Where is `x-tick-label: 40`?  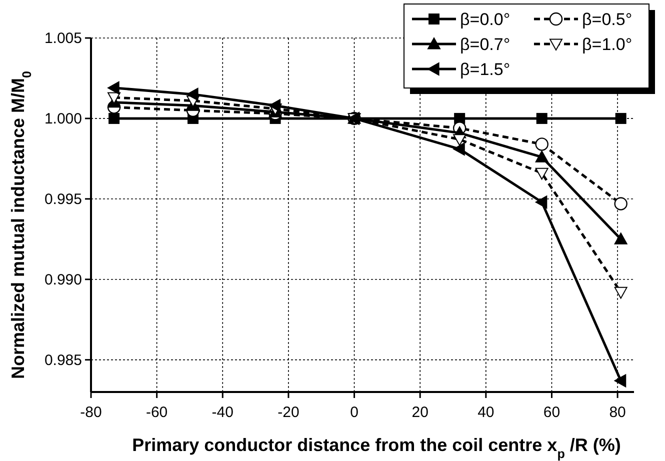 x-tick-label: 40 is located at coordinates (486, 412).